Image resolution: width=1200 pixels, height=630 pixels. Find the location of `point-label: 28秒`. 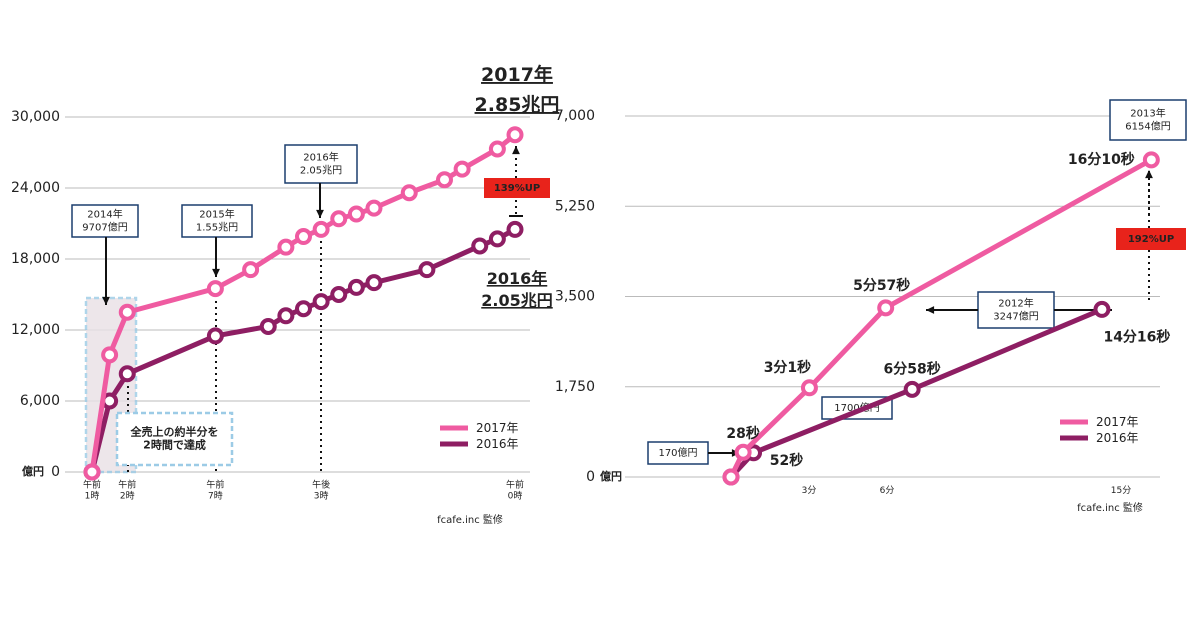

point-label: 28秒 is located at coordinates (742, 433).